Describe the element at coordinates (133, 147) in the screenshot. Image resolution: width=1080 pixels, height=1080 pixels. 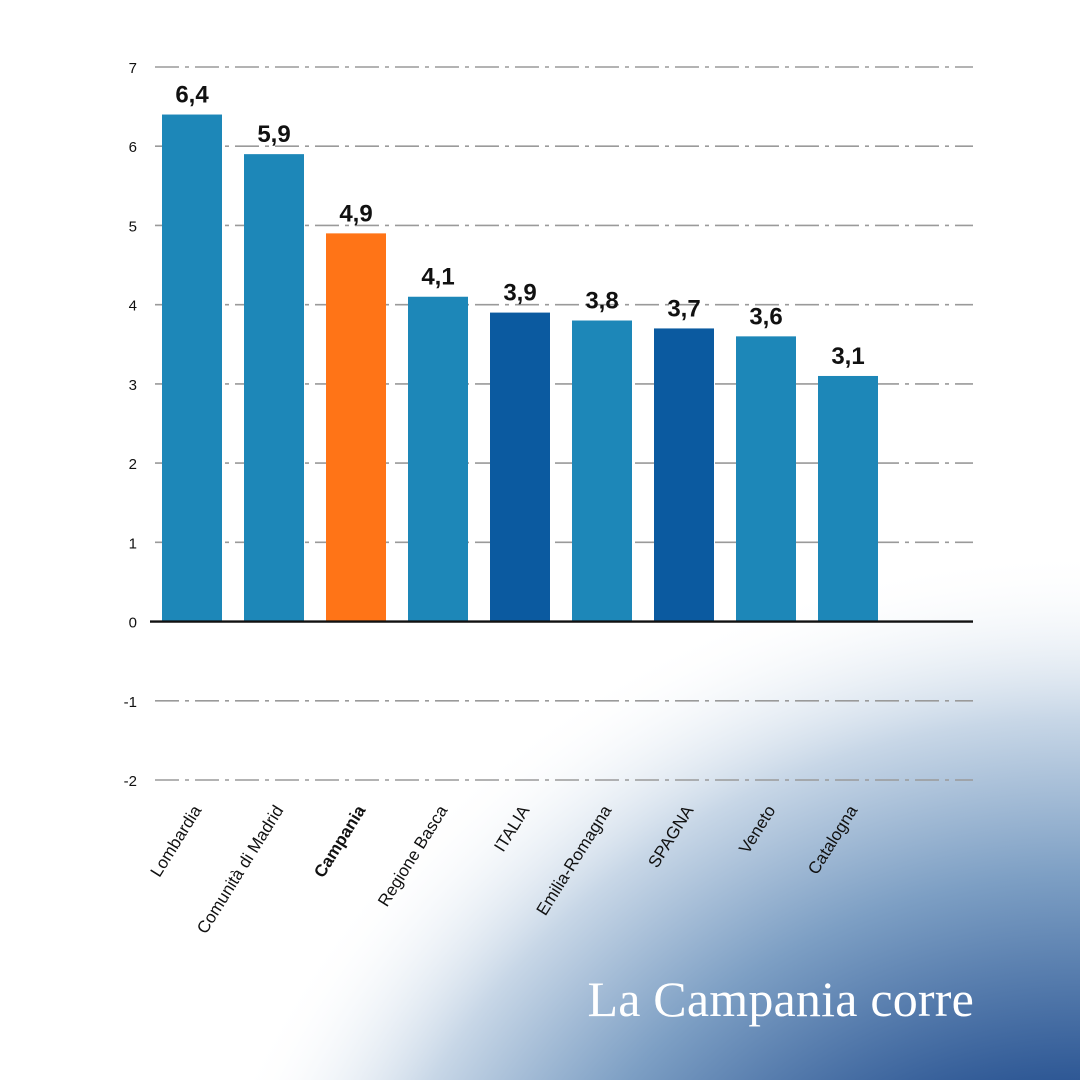
I see `y-tick-label: 6` at that location.